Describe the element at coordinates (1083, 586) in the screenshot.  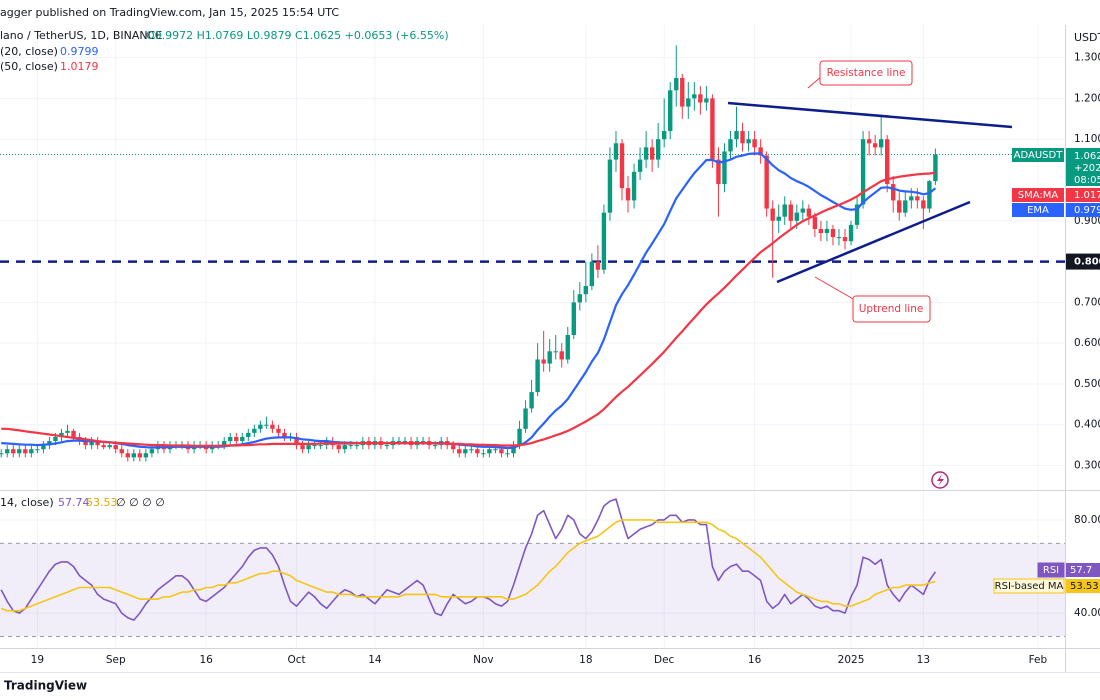
I see `rsi-tag-box` at that location.